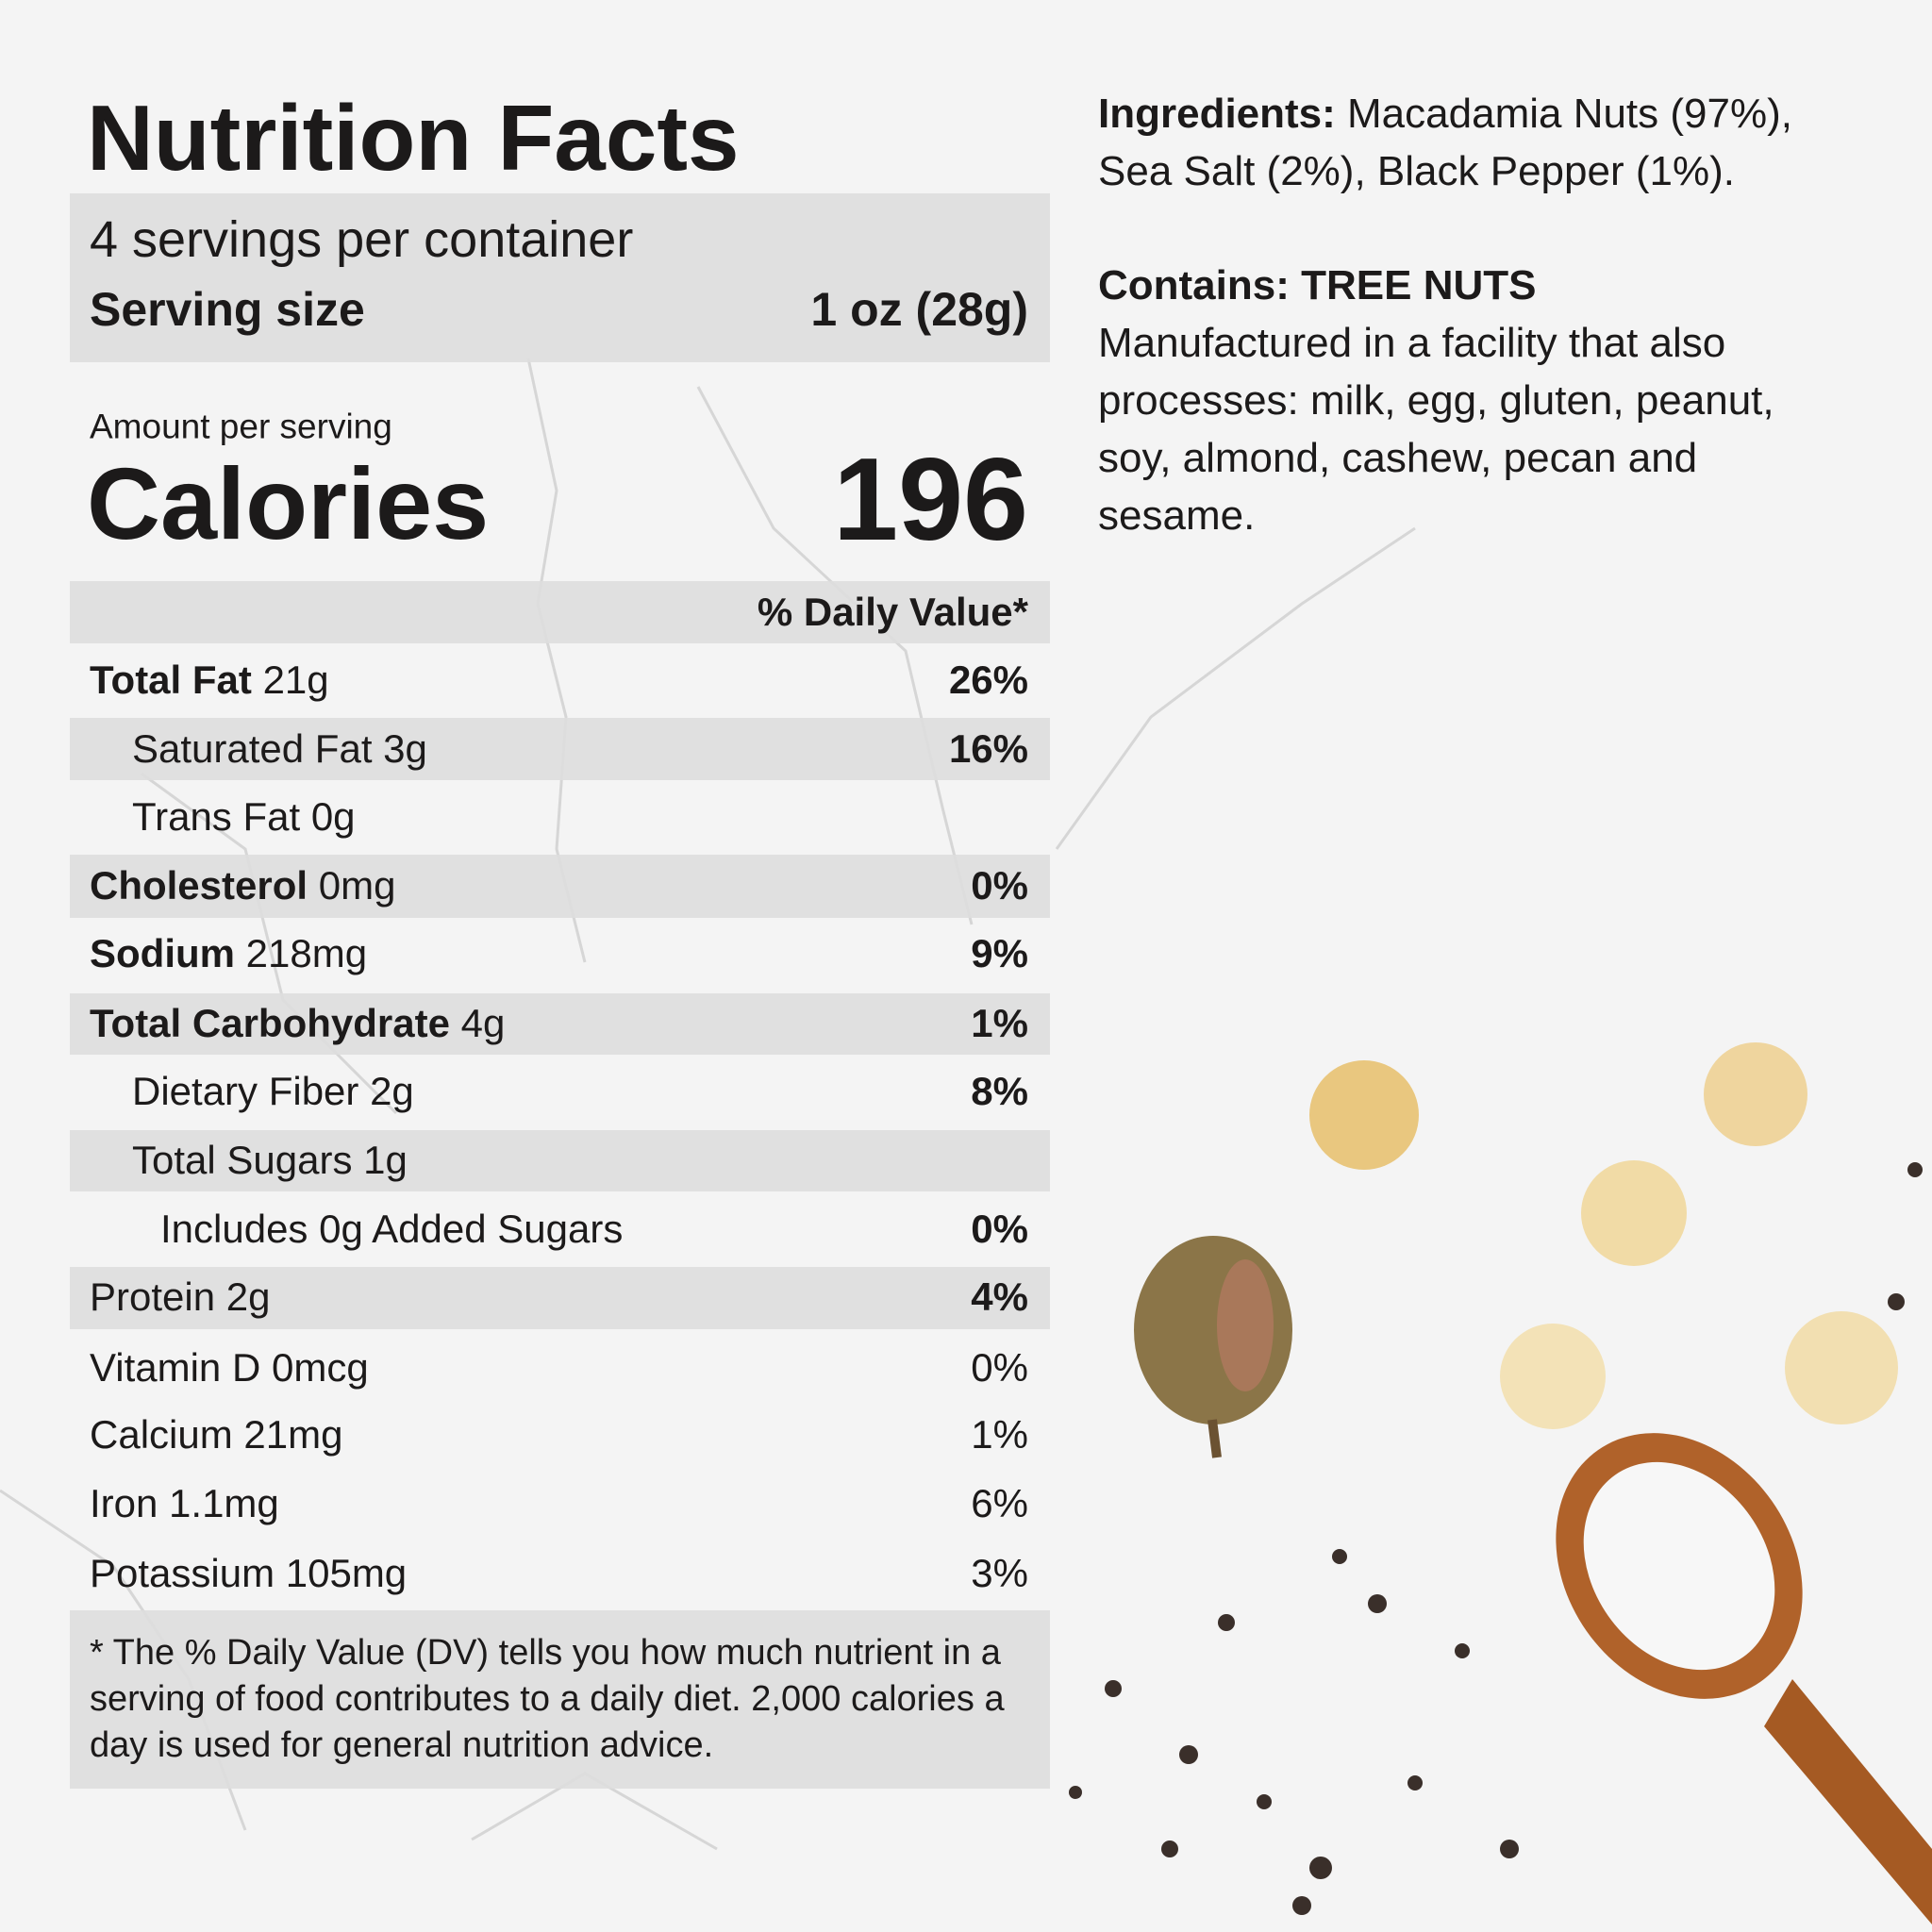 The image size is (1932, 1932). Describe the element at coordinates (405, 748) in the screenshot. I see `nutrient-amount: 3g` at that location.